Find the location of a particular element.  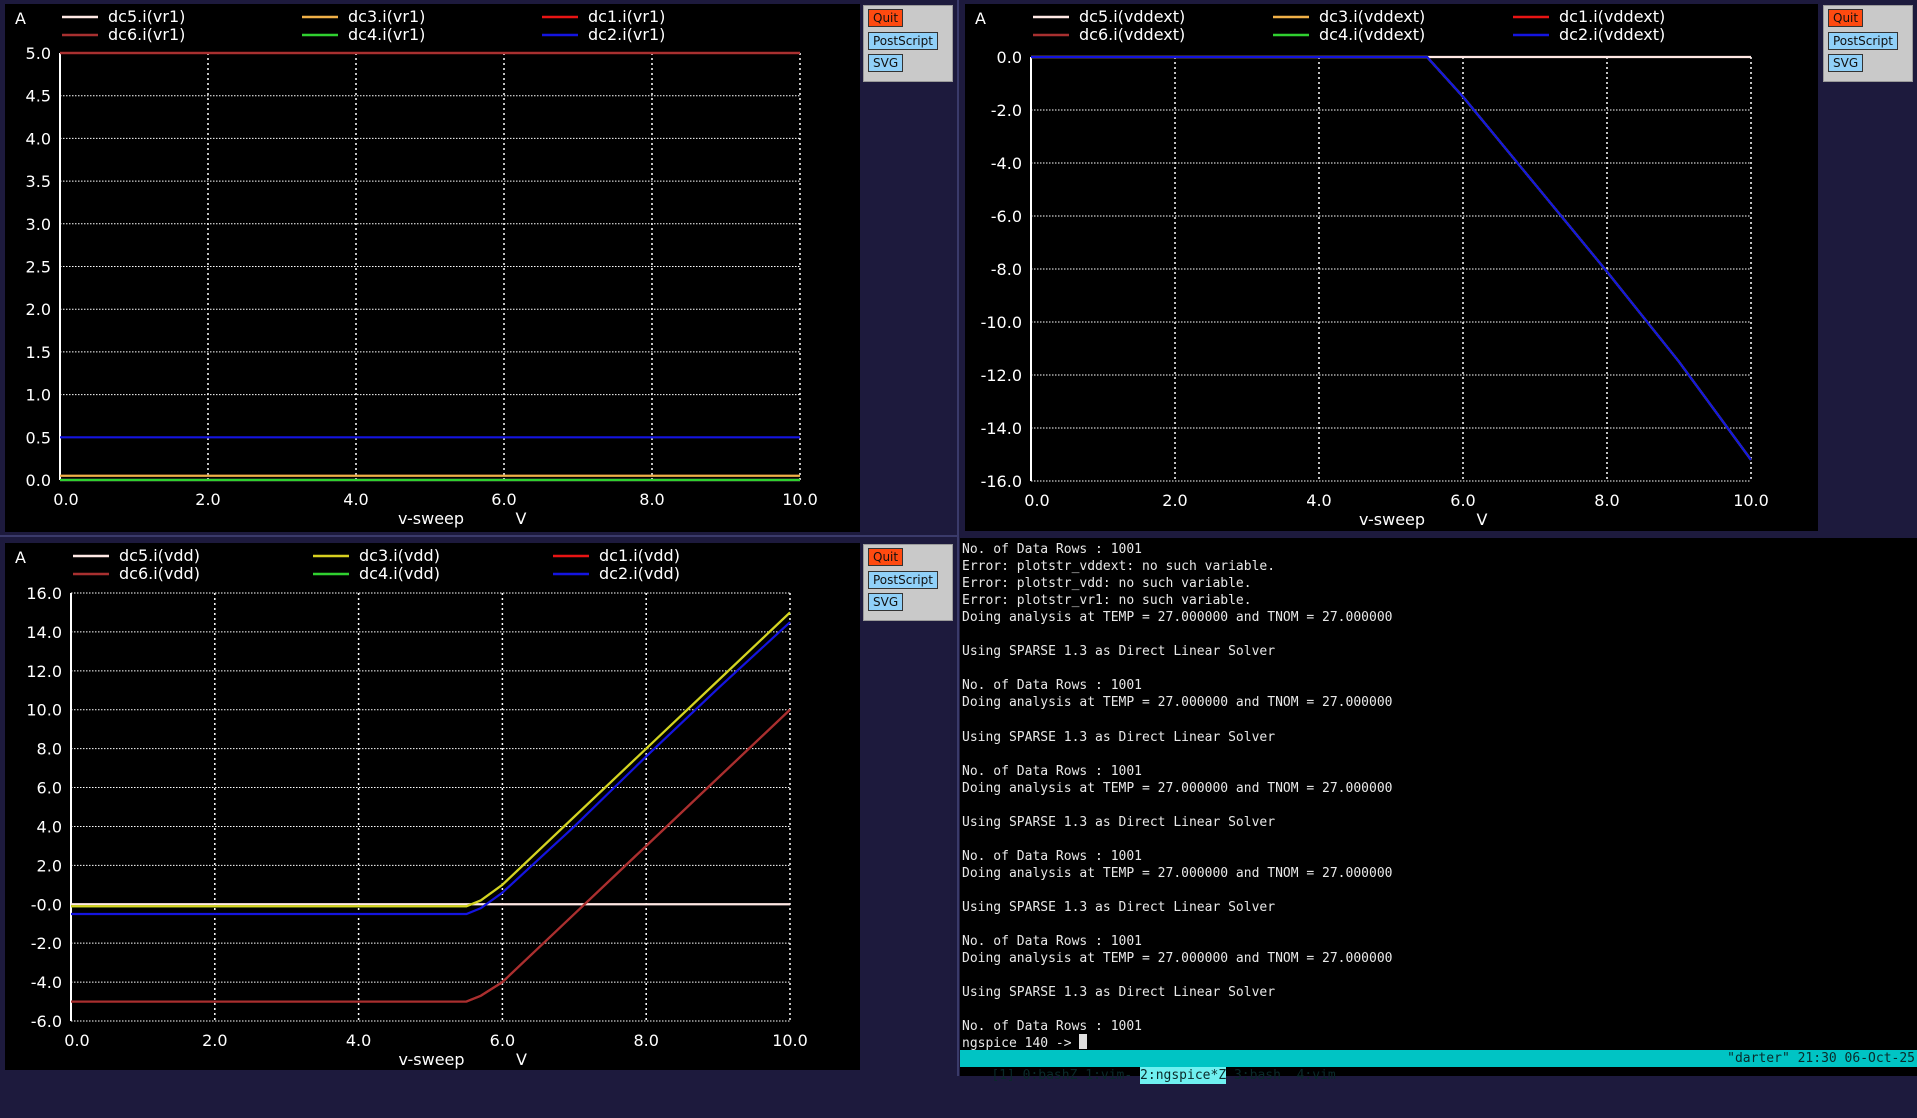

series-line-dc4.i(vddext) is located at coordinates (1391, 258).